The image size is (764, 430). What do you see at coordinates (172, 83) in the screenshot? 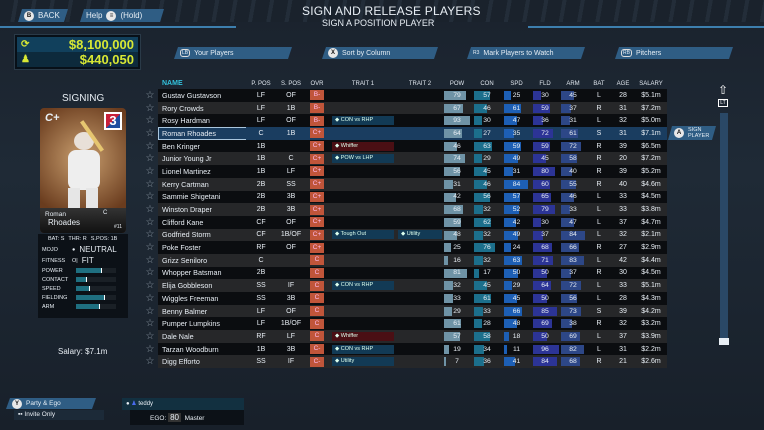
I see `column-header: NAME` at bounding box center [172, 83].